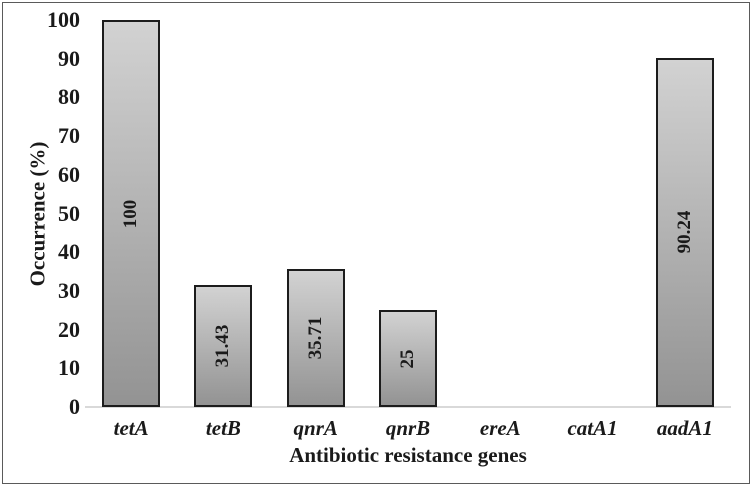 Image resolution: width=752 pixels, height=486 pixels. What do you see at coordinates (408, 428) in the screenshot?
I see `x-category-label-qnrB: qnrB` at bounding box center [408, 428].